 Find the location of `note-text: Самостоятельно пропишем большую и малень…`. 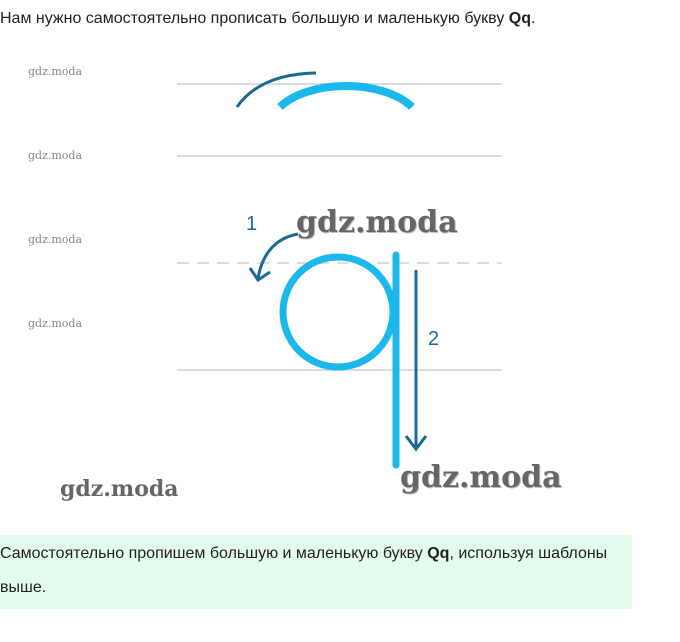

note-text: Самостоятельно пропишем большую и малень… is located at coordinates (214, 553).